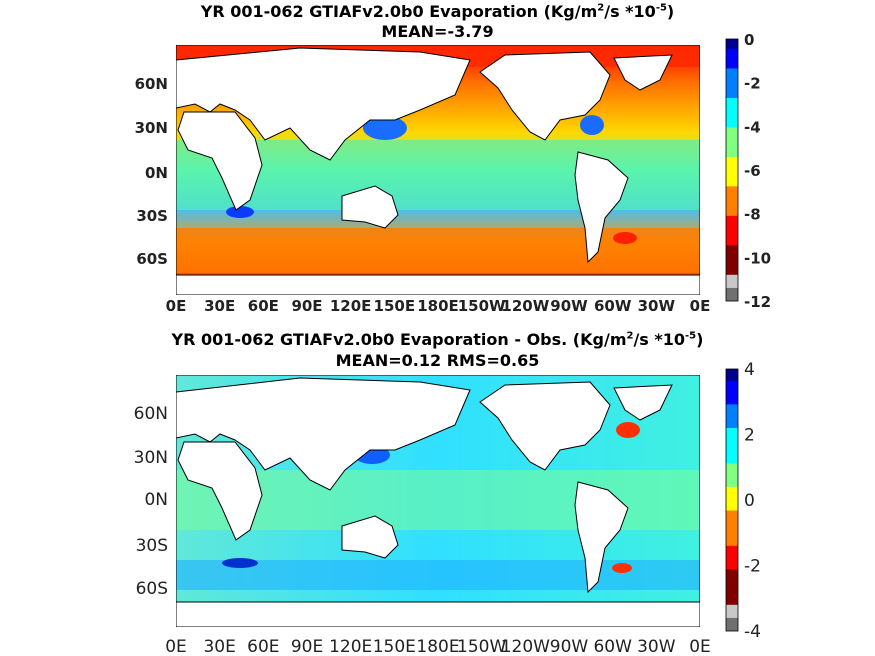 The width and height of the screenshot is (875, 656). What do you see at coordinates (482, 306) in the screenshot?
I see `map1-xtick: 150W` at bounding box center [482, 306].